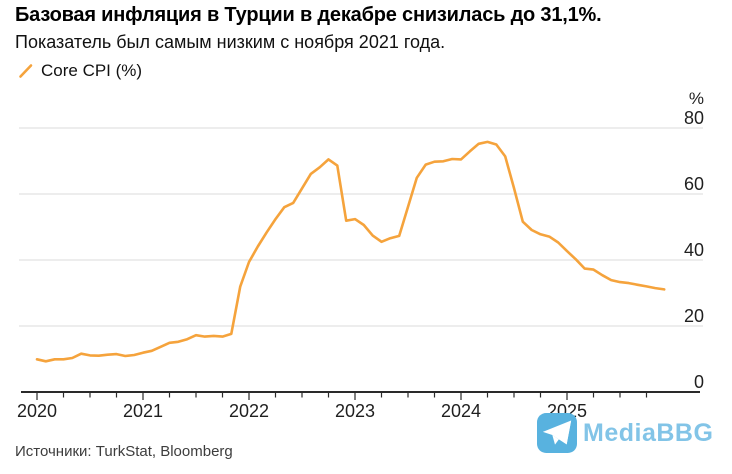 The image size is (732, 474). What do you see at coordinates (37, 411) in the screenshot?
I see `x-tick-label-2020: 2020` at bounding box center [37, 411].